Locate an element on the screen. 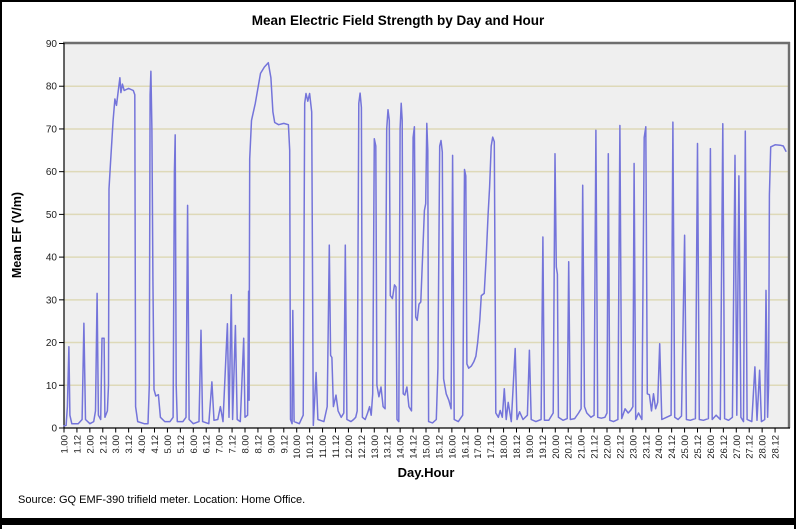  x-tick-label: 2.12 is located at coordinates (103, 444).